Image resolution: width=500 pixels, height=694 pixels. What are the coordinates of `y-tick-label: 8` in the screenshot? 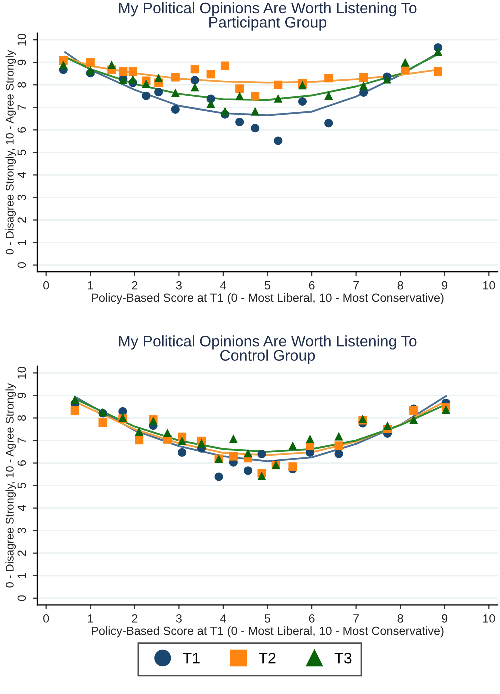 It's located at (22, 418).